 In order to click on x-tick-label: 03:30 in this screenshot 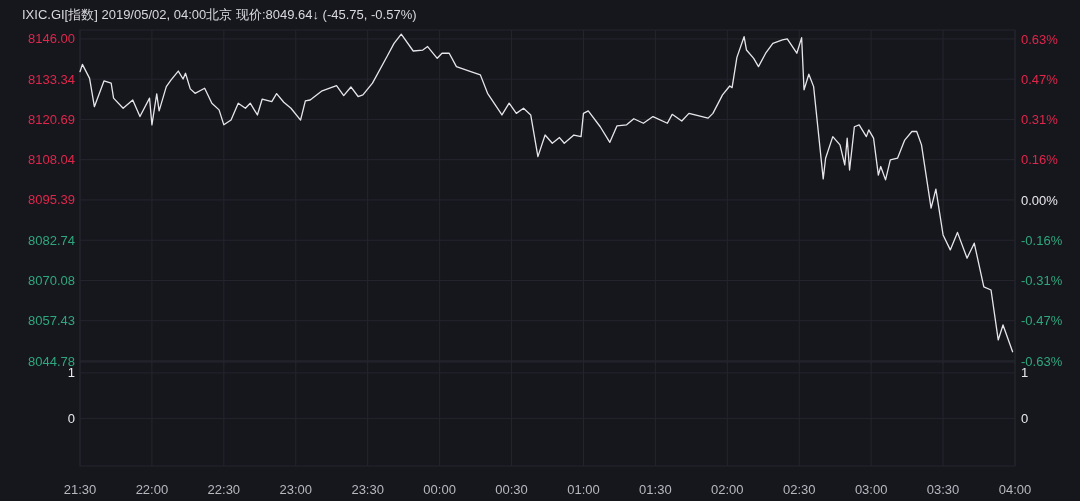, I will do `click(943, 489)`.